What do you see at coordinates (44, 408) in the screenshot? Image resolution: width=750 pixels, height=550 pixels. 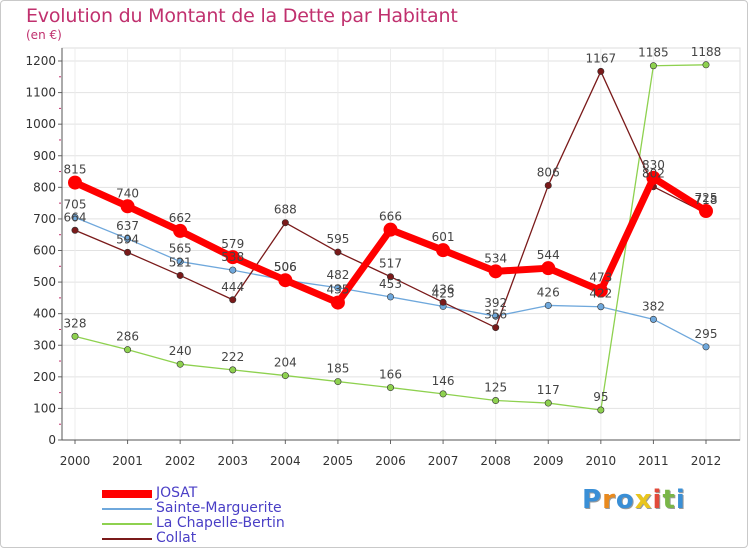 I see `y-tick-label: 100` at bounding box center [44, 408].